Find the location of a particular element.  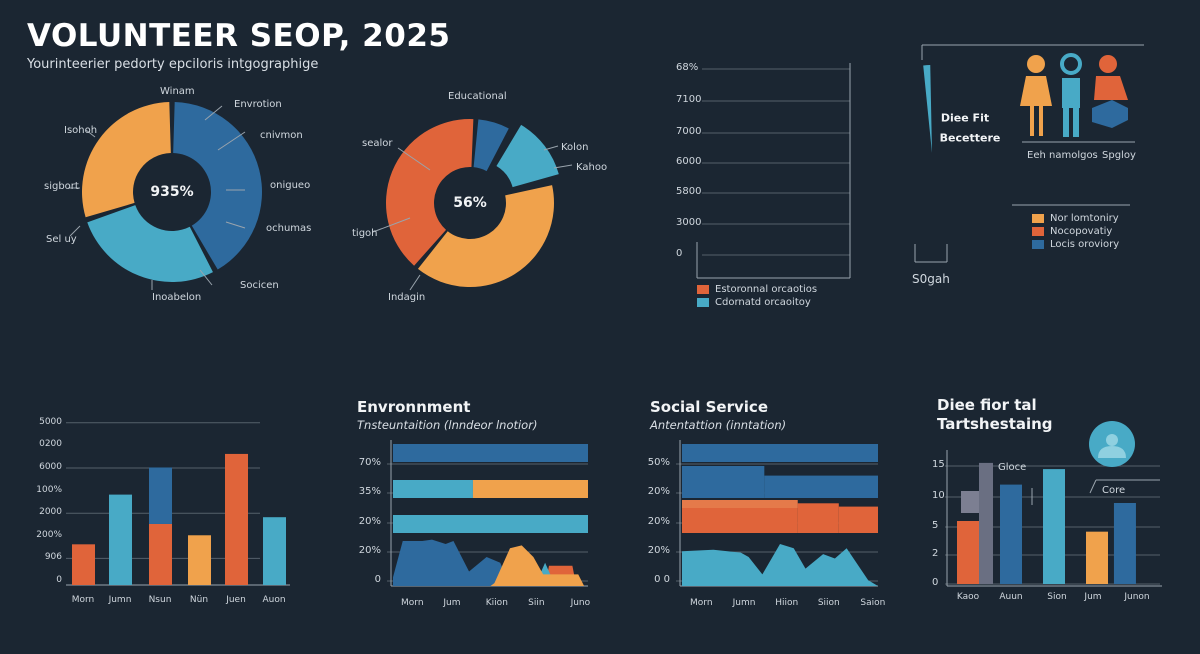

legend-item: Locis oroviory is located at coordinates (1075, 244).